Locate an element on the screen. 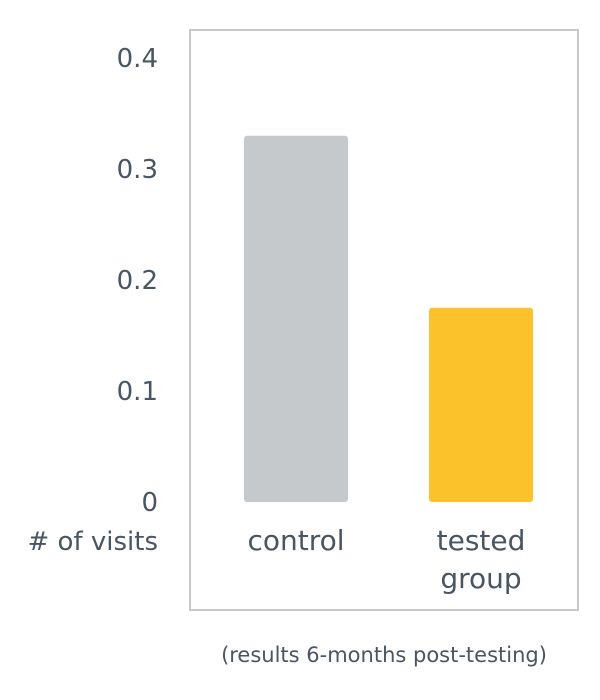 This screenshot has width=600, height=700. chart-annotation: (results 6-months post-testing) is located at coordinates (384, 655).